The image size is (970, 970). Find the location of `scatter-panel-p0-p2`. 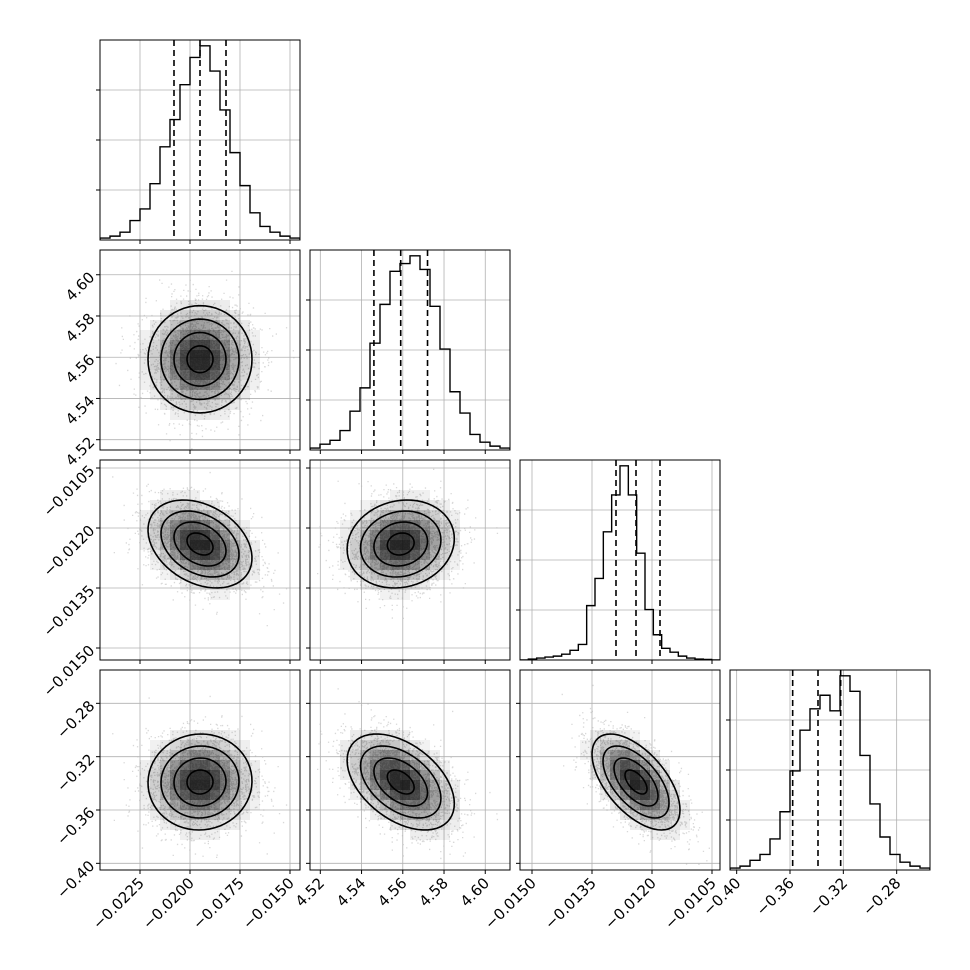

scatter-panel-p0-p2 is located at coordinates (198, 561).